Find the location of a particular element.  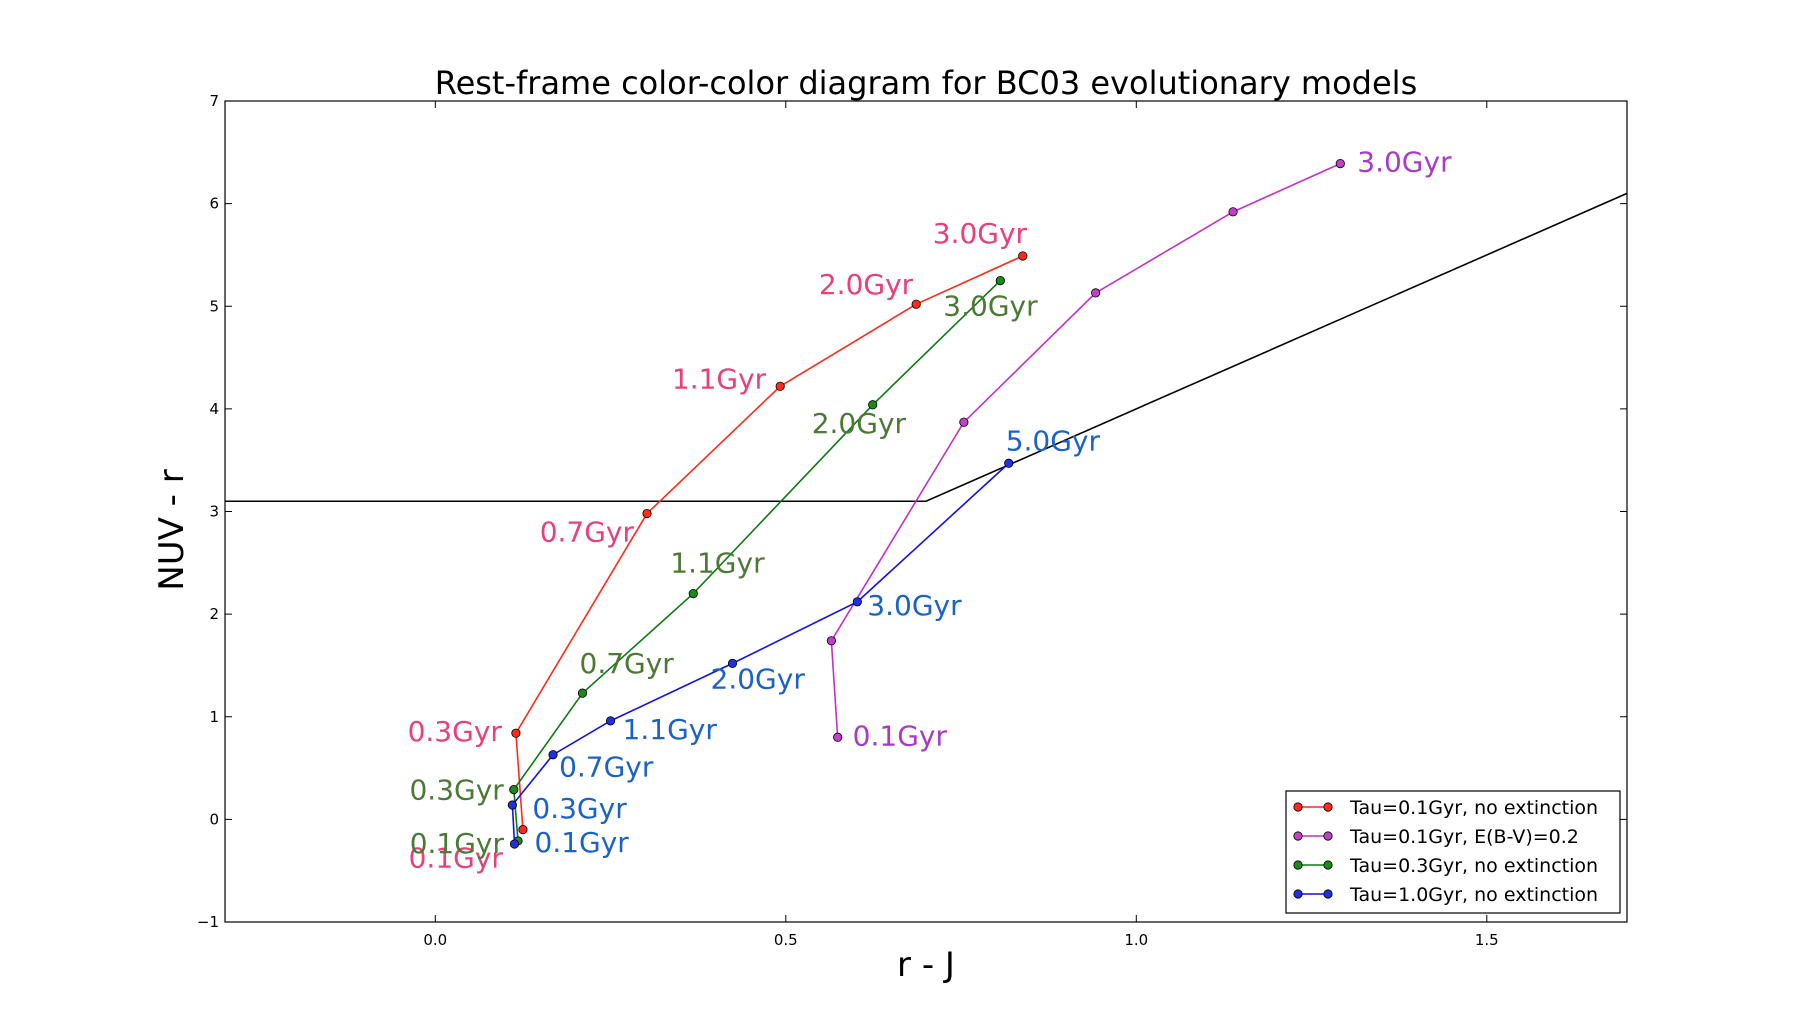

y-axis-label: NUV - r is located at coordinates (172, 529).